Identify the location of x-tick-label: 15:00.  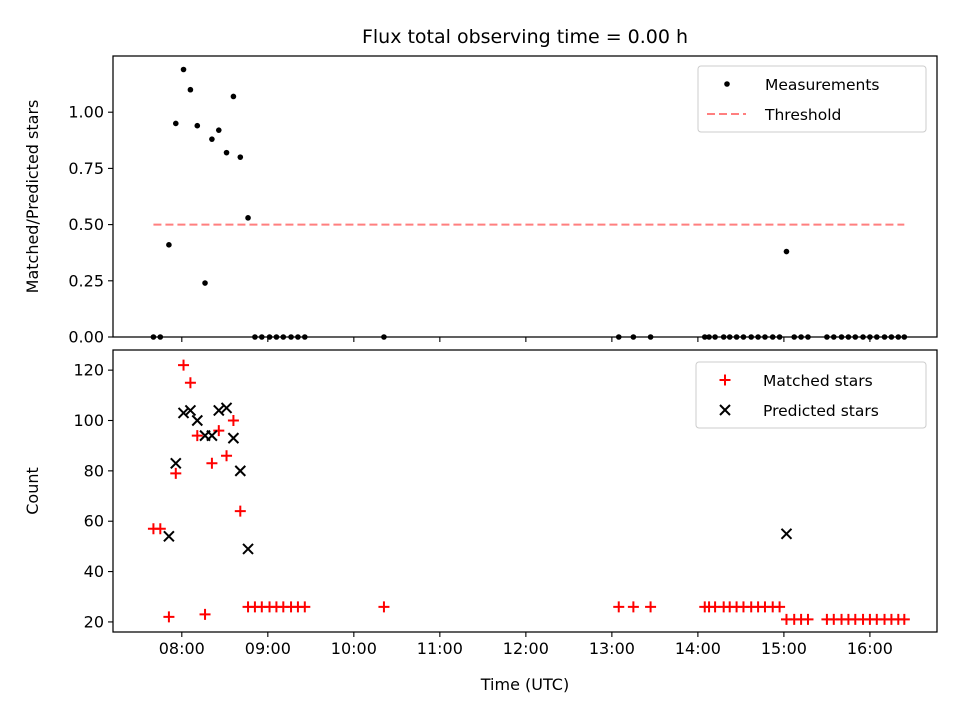
(784, 648).